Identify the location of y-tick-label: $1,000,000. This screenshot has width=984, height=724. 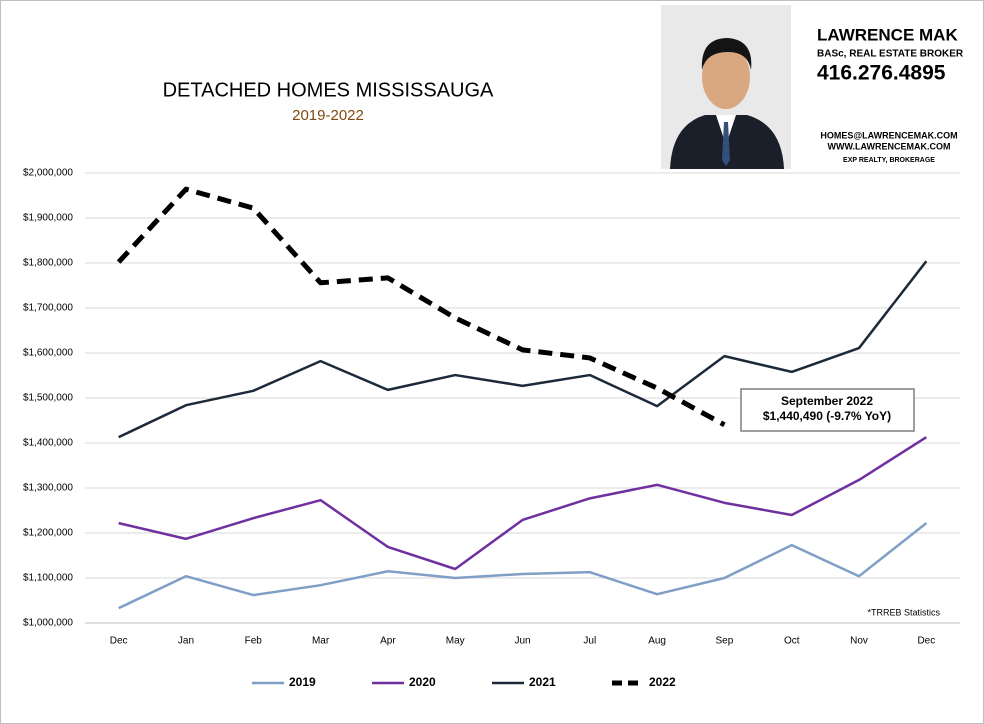
(48, 623).